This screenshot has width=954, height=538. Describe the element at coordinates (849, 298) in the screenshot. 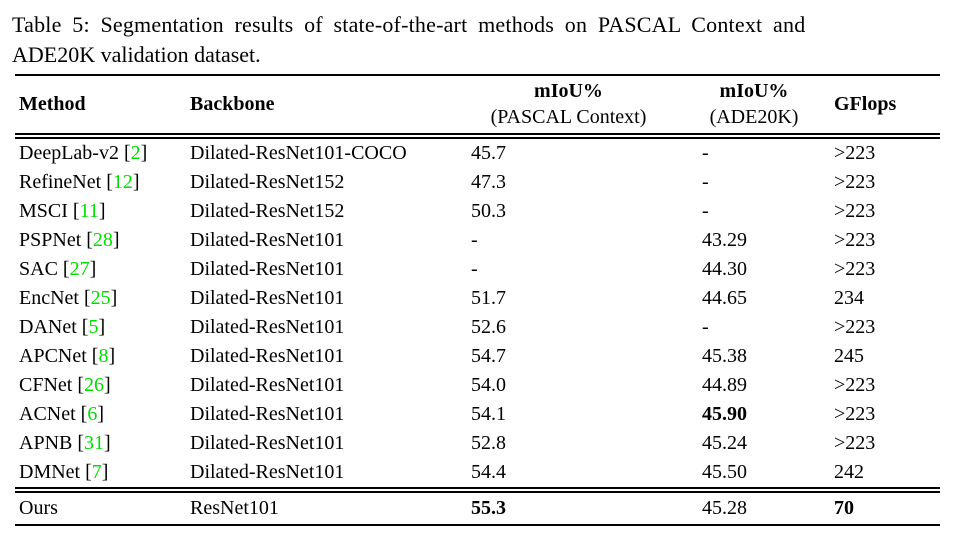

I see `gflops-cell: 234` at that location.